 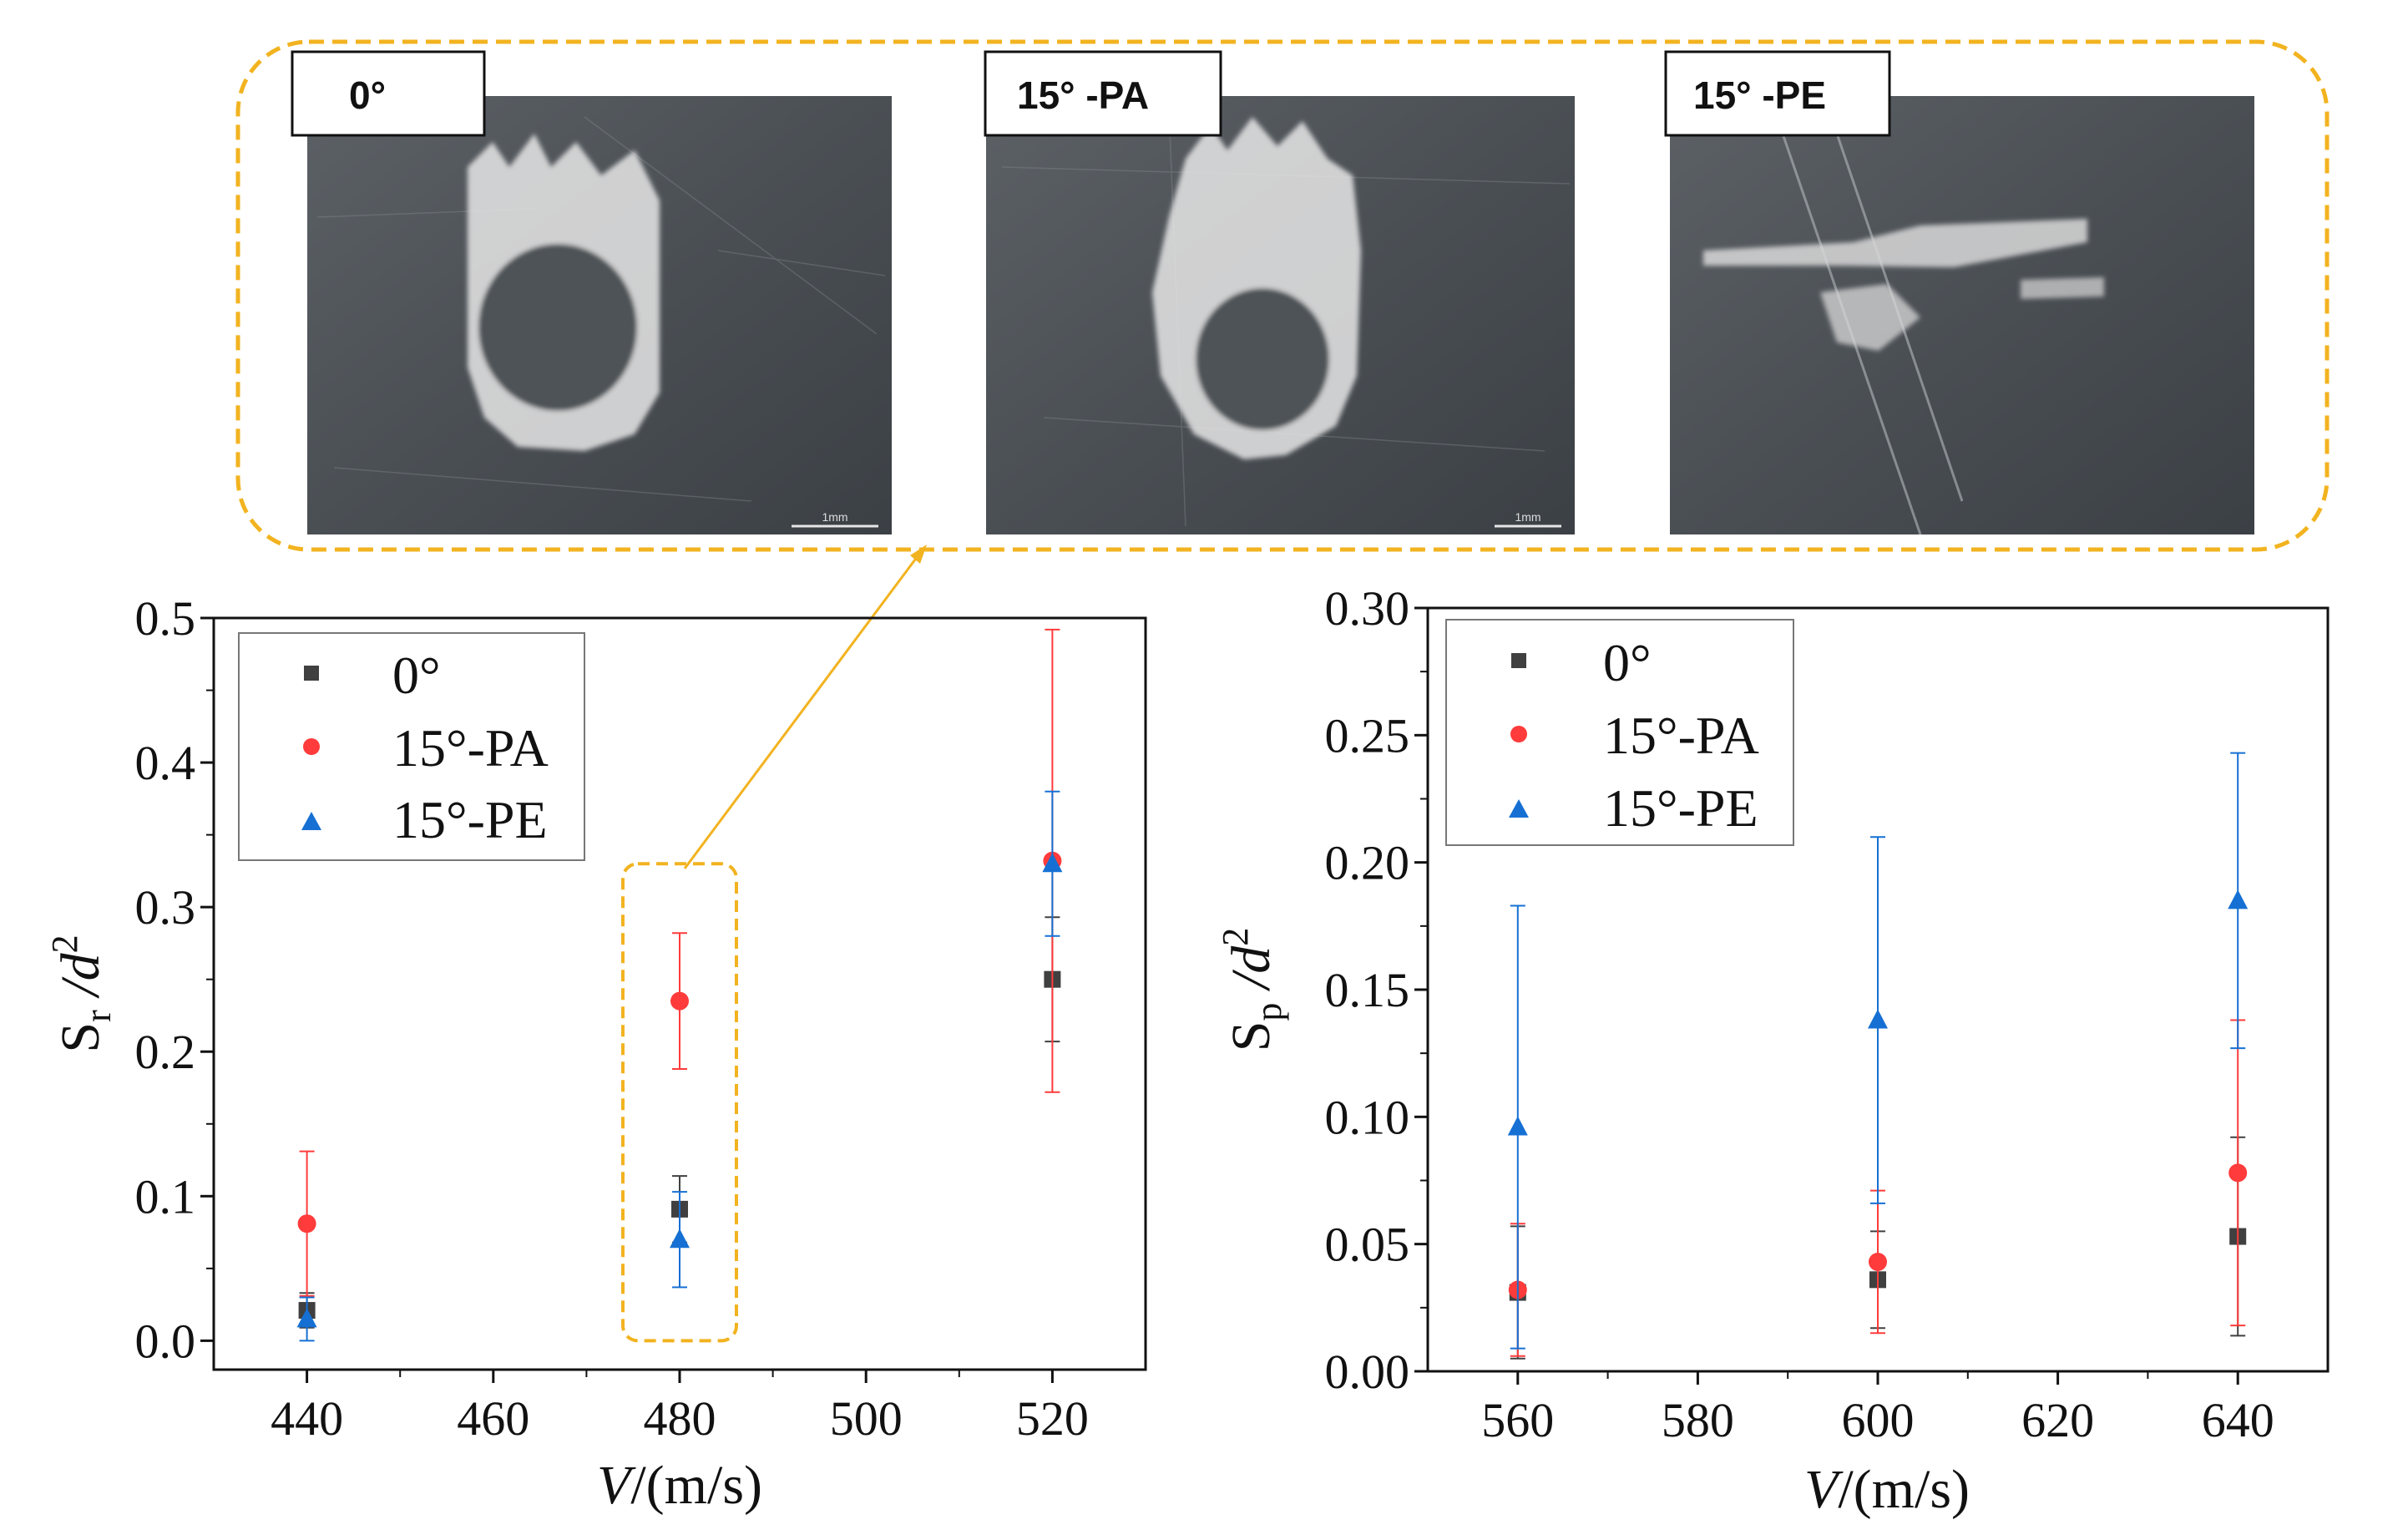 I want to click on photo-label: 15° -PE, so click(x=1759, y=95).